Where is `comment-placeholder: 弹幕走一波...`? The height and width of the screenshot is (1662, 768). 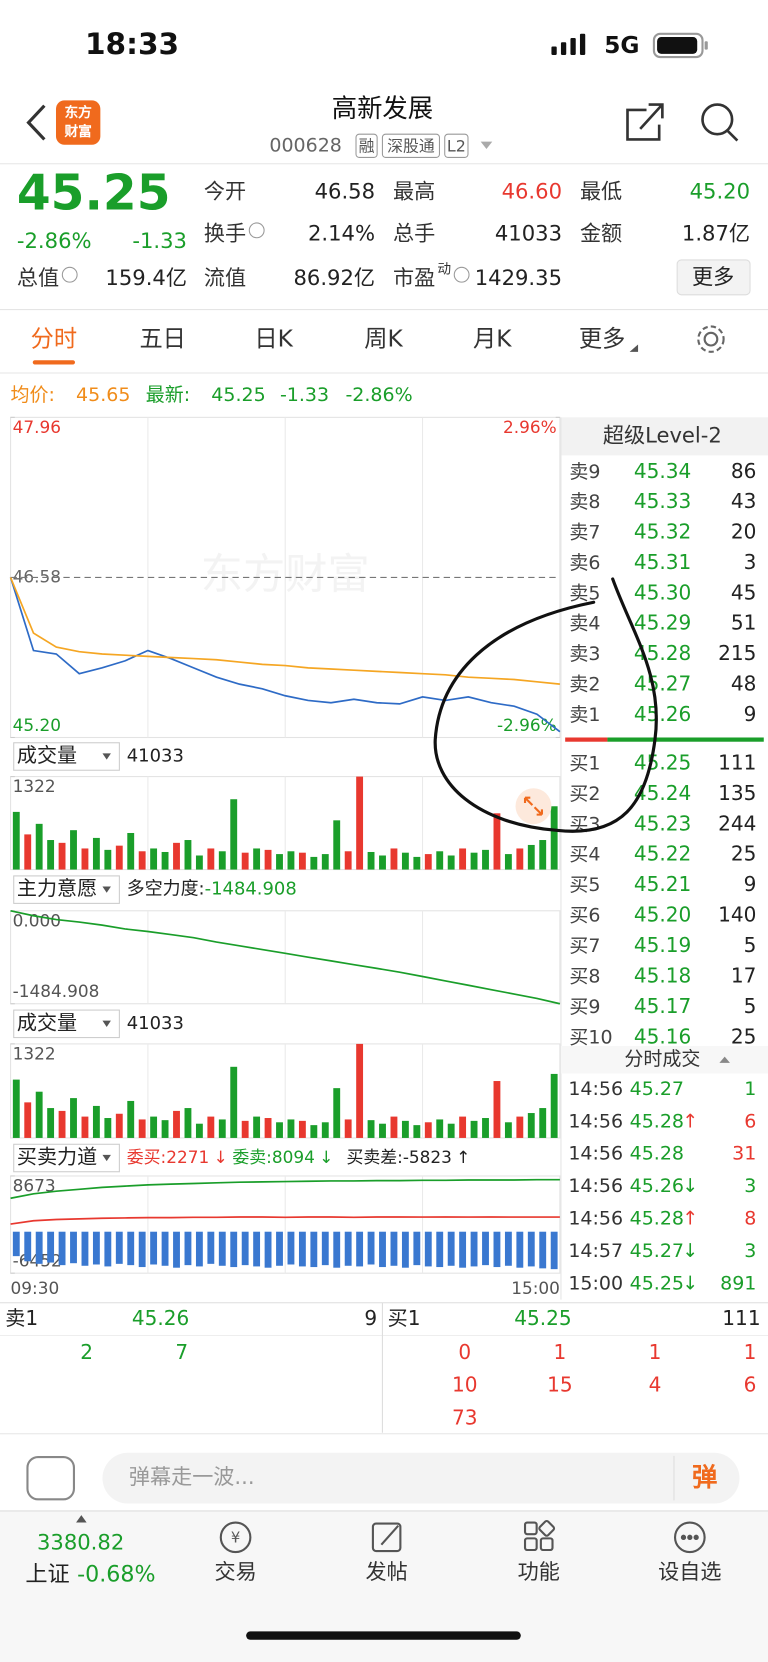 comment-placeholder: 弹幕走一波... is located at coordinates (192, 1476).